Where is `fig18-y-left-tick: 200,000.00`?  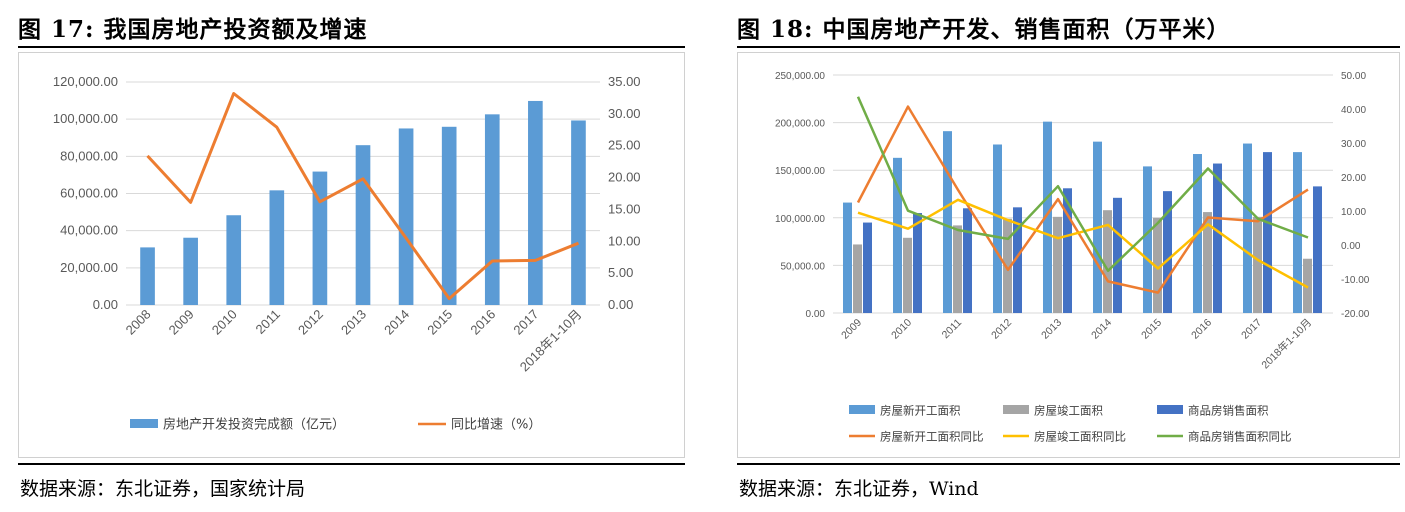
fig18-y-left-tick: 200,000.00 is located at coordinates (800, 124).